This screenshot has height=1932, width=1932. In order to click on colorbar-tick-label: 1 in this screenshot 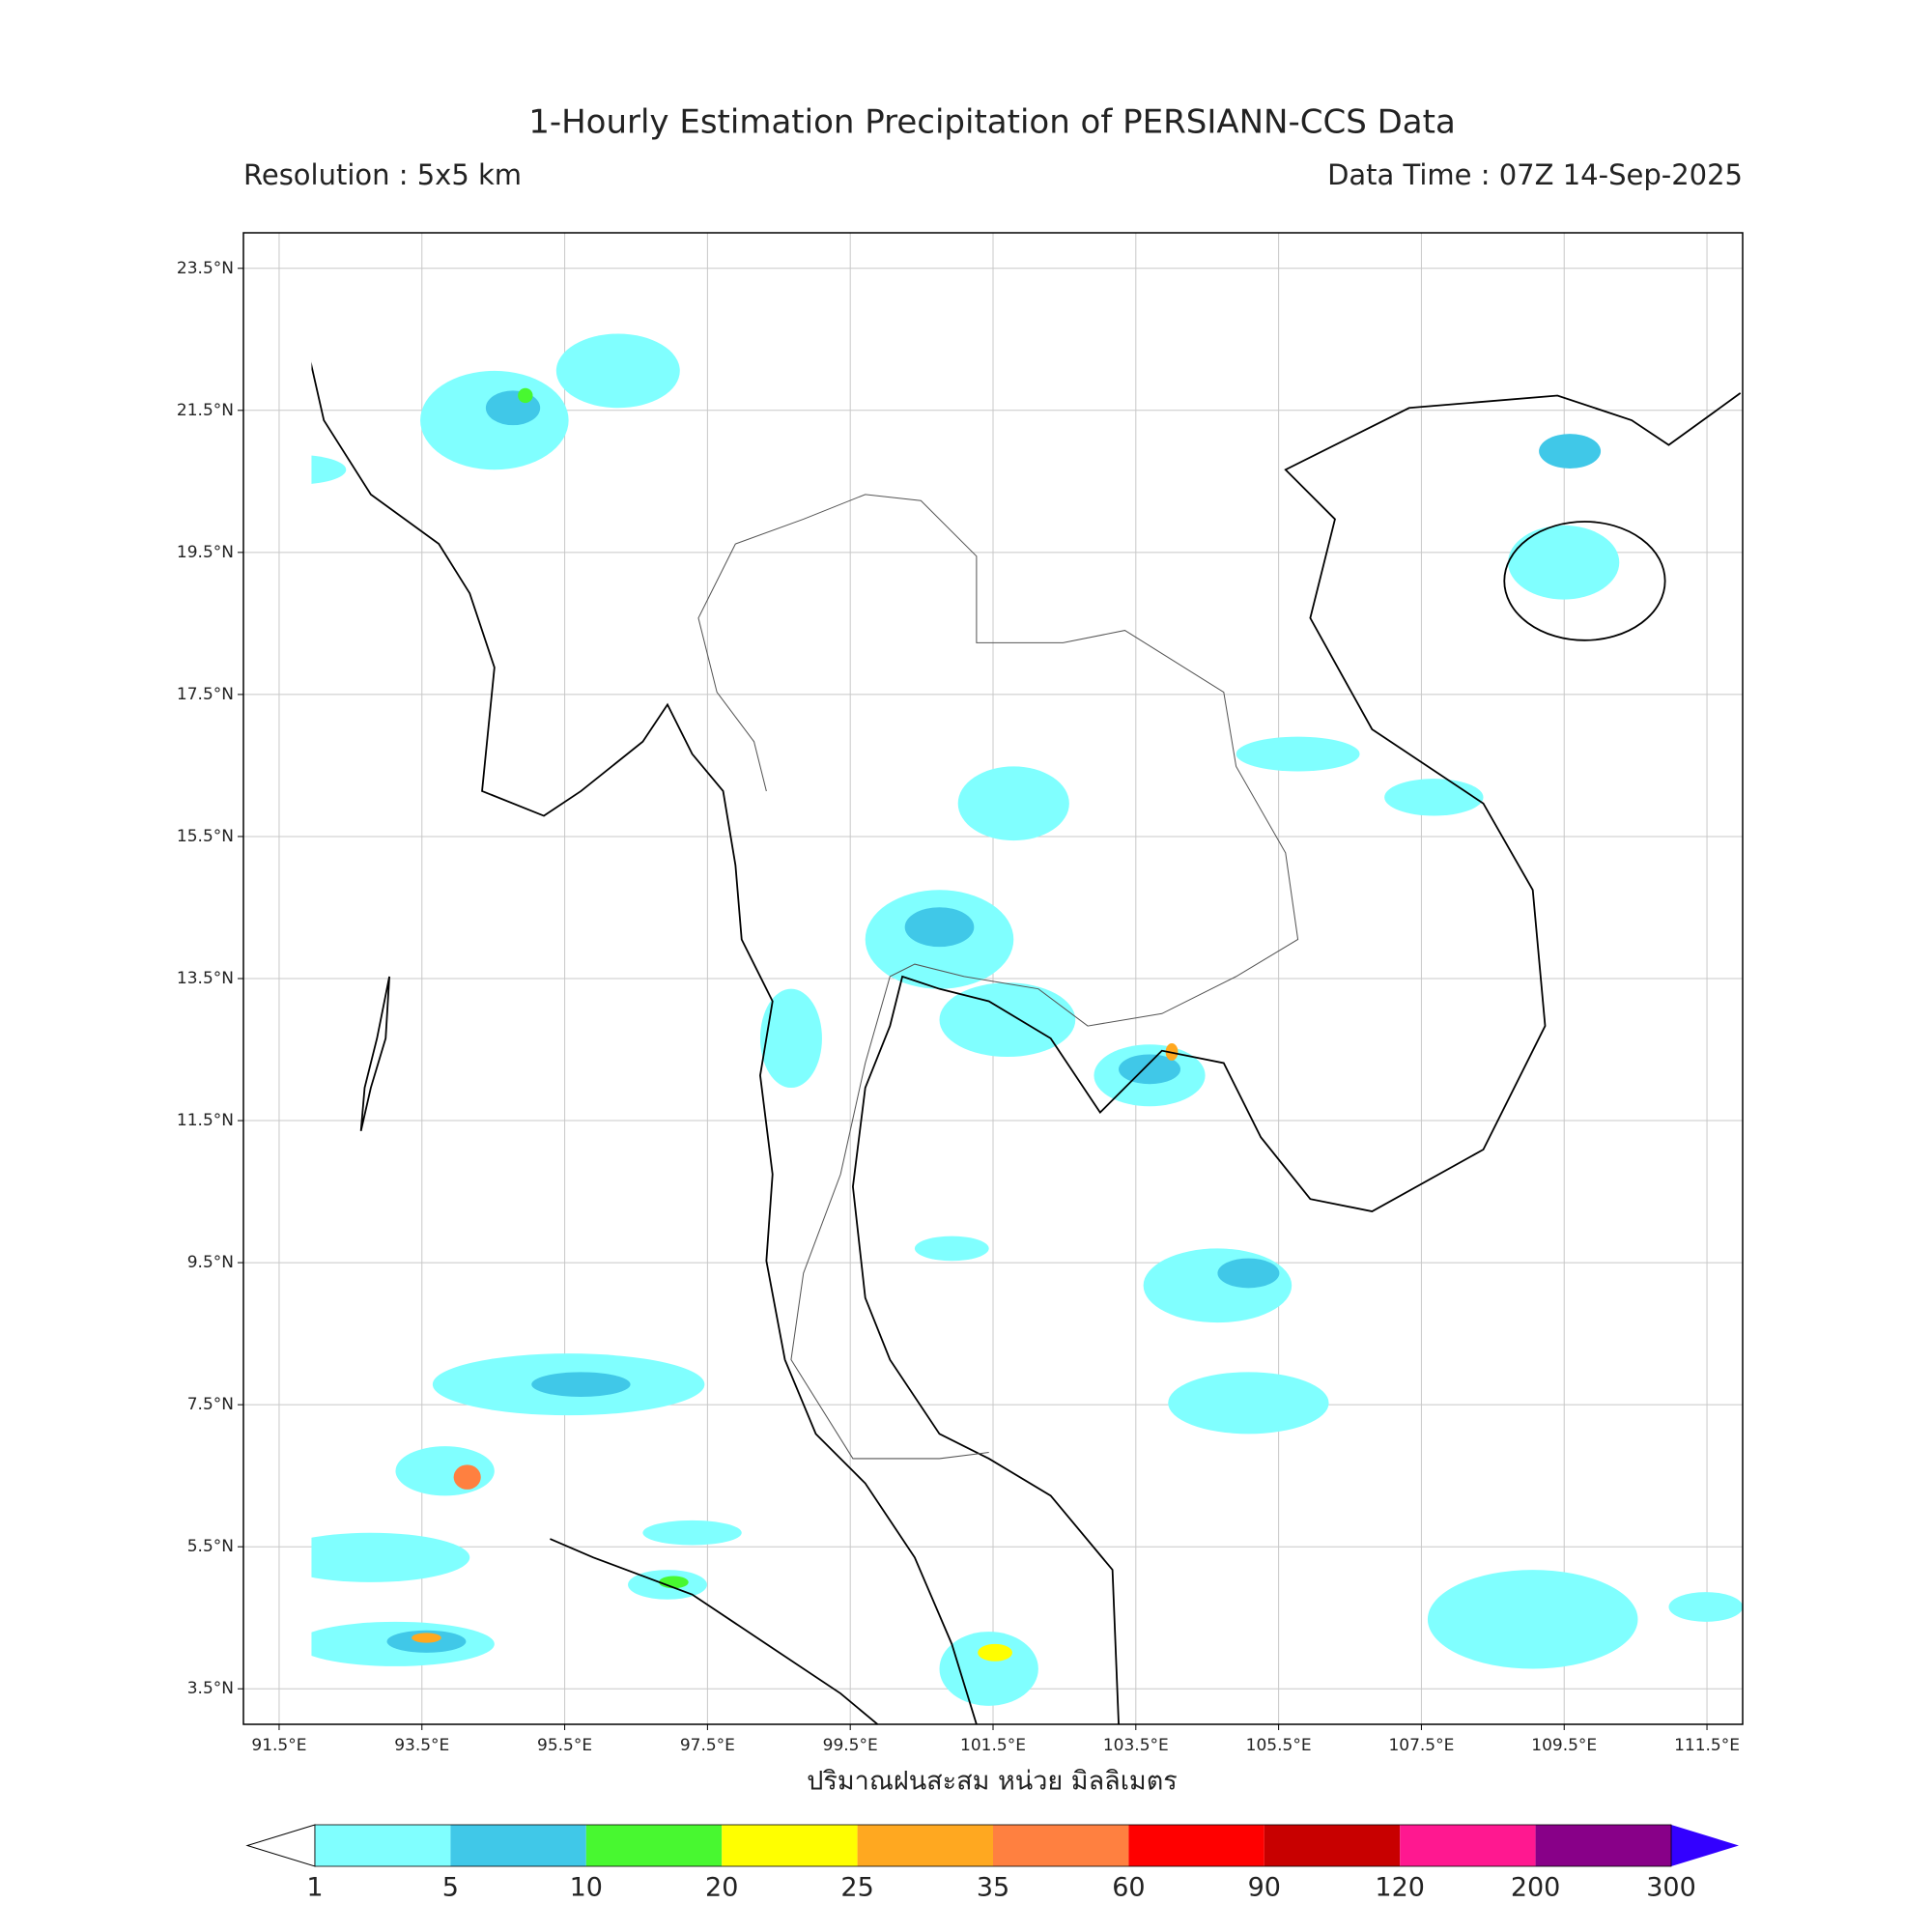, I will do `click(314, 1888)`.